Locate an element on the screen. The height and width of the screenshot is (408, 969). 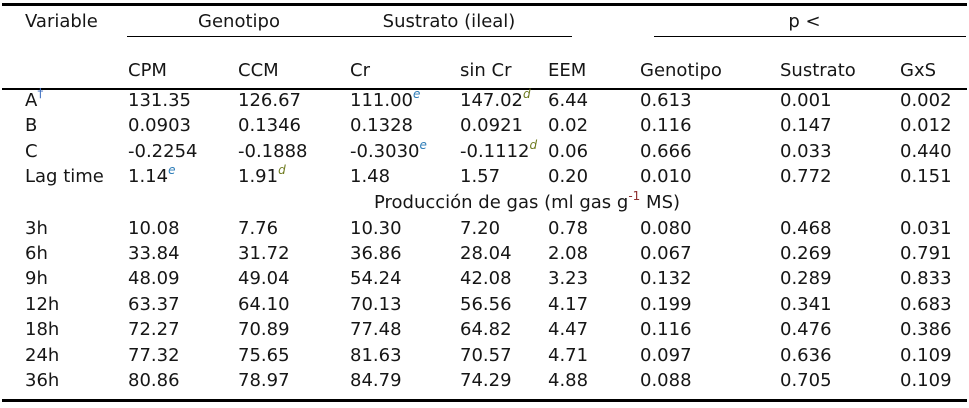
table-cell: 0.476 is located at coordinates (806, 330).